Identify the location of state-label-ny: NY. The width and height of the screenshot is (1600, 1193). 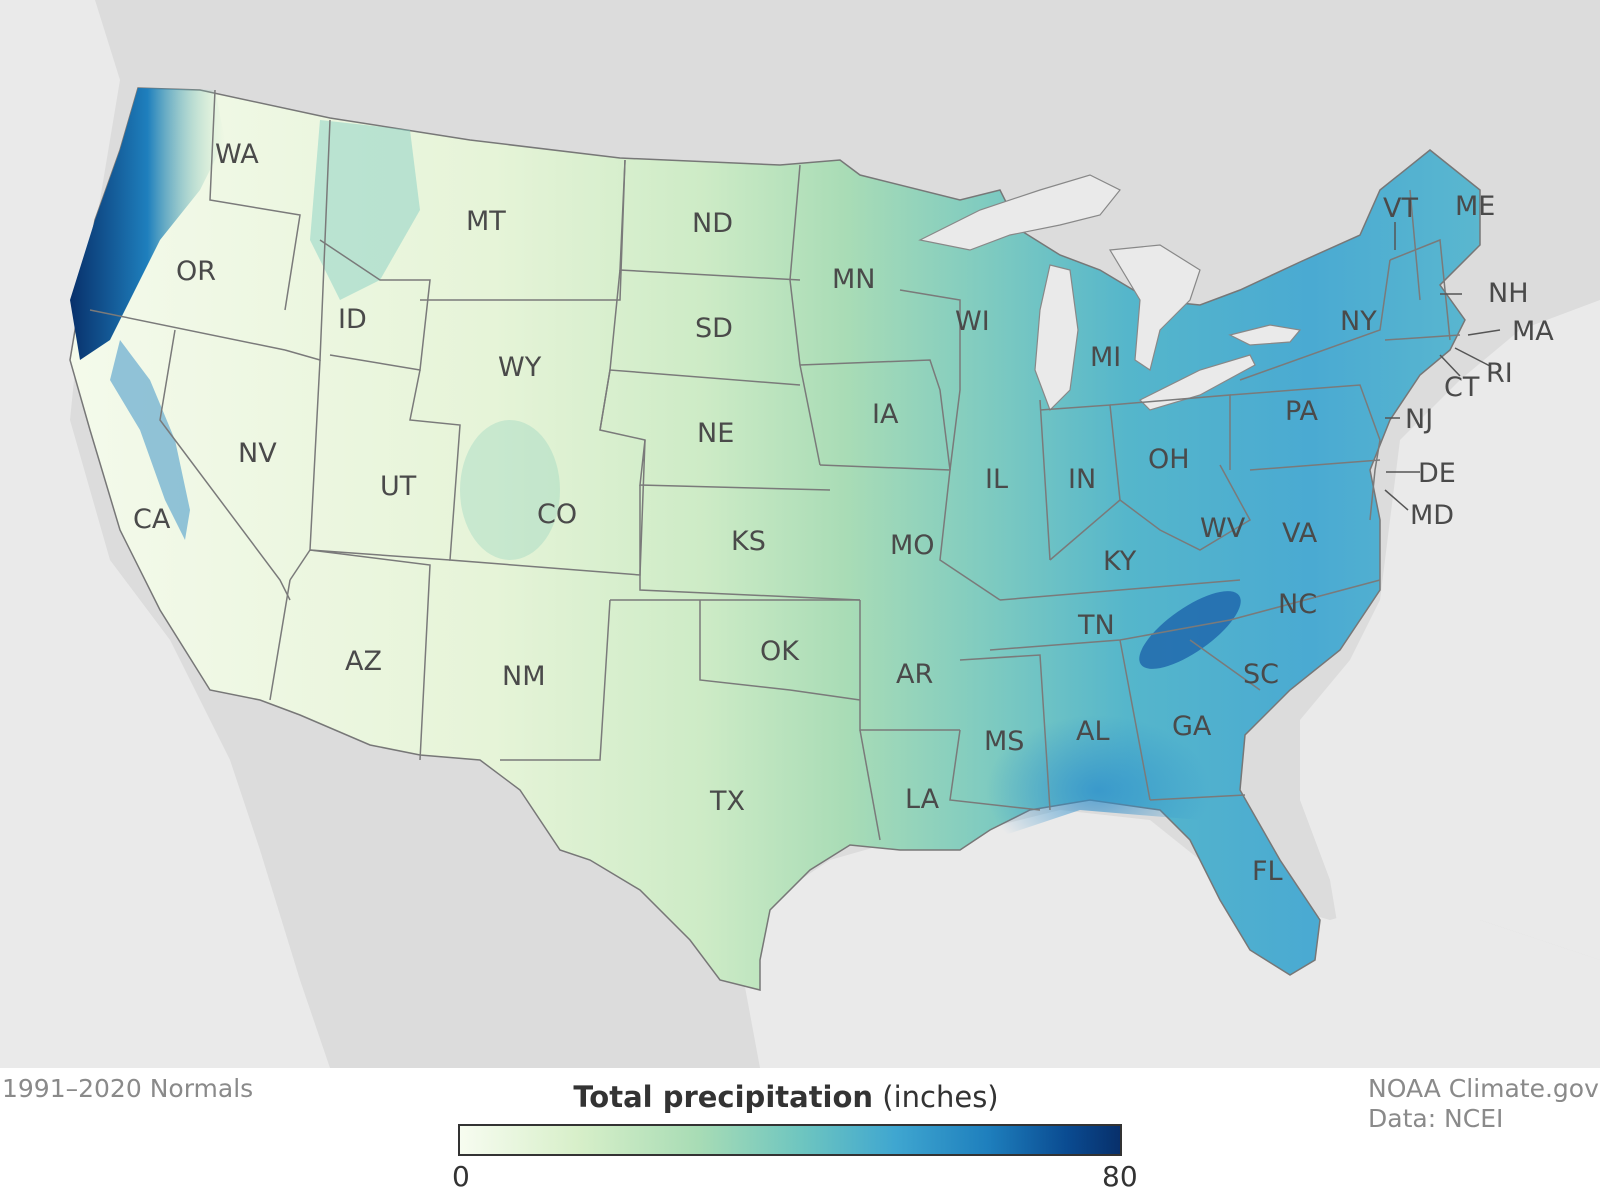
(1358, 321).